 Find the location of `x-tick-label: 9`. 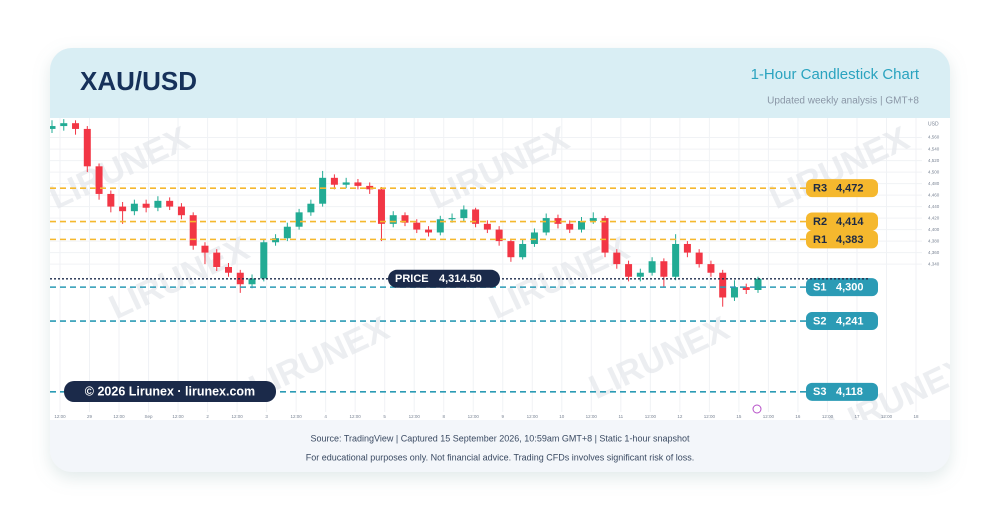

x-tick-label: 9 is located at coordinates (503, 416).